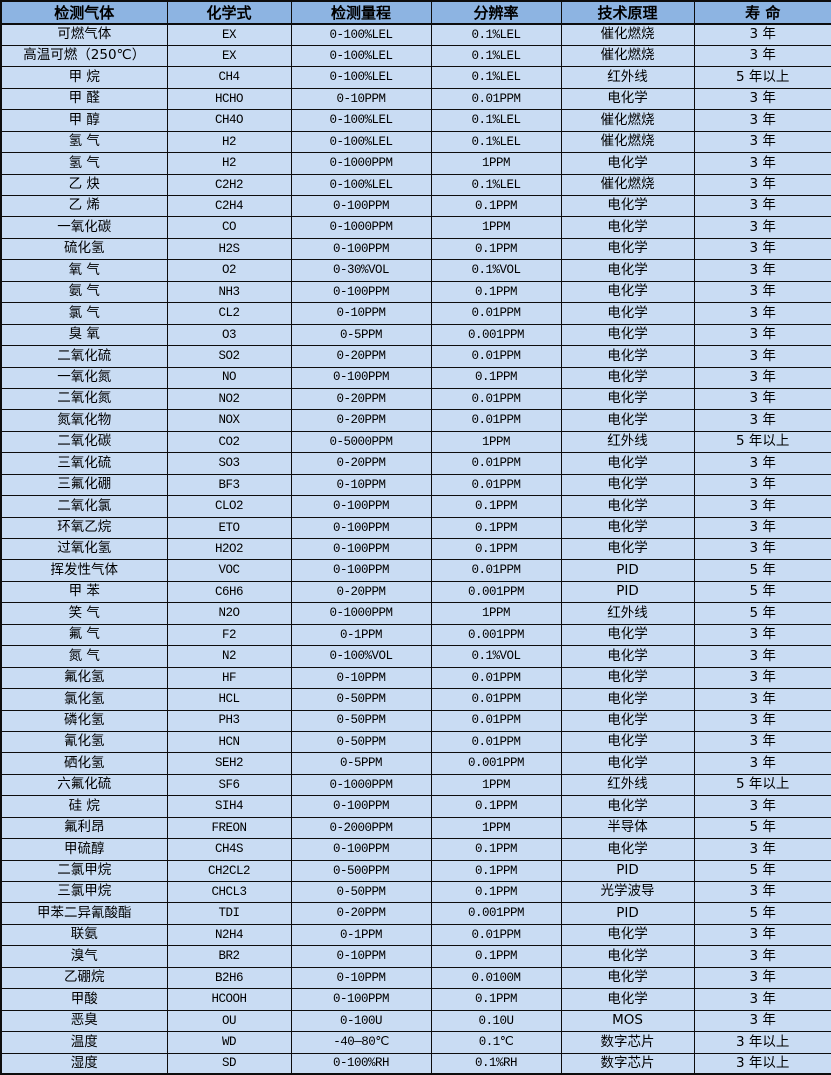 This screenshot has width=831, height=1075. Describe the element at coordinates (496, 292) in the screenshot. I see `resolution-cell: 0.1PPM` at that location.